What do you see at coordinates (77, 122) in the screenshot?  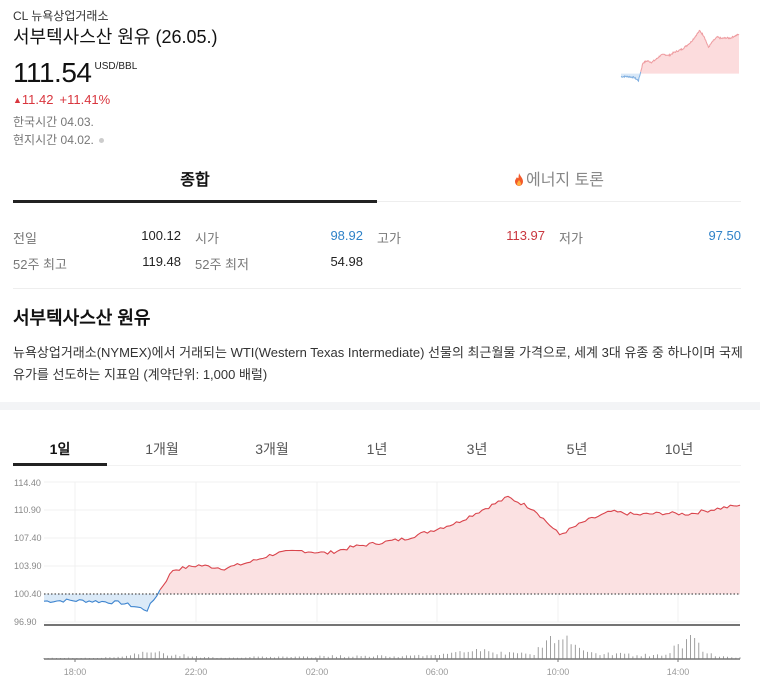 I see `korea-time-value: 04.03.` at bounding box center [77, 122].